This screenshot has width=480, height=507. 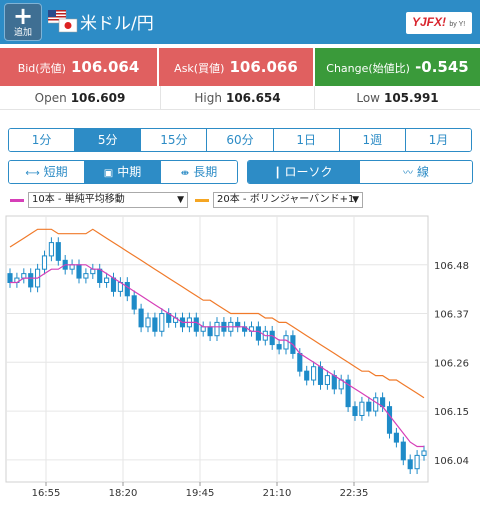 I want to click on ma-select: 10本 - 単純平均移動 ▼, so click(x=108, y=200).